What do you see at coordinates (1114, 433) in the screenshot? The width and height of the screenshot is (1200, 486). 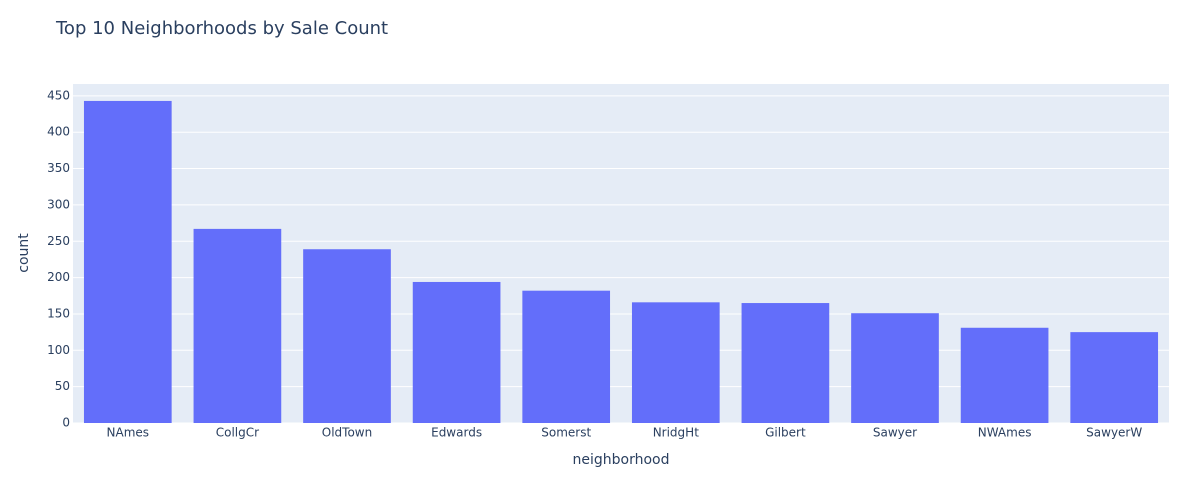 I see `x-tick-label: SawyerW` at bounding box center [1114, 433].